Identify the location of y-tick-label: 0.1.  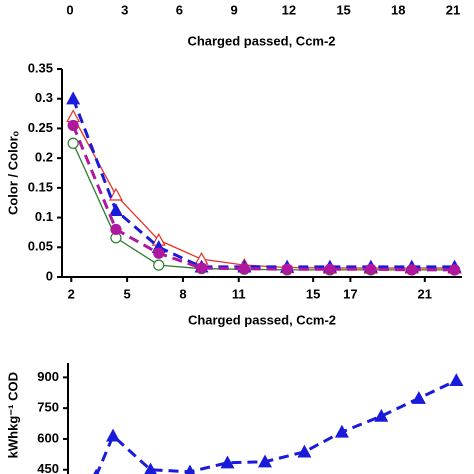
(44, 216).